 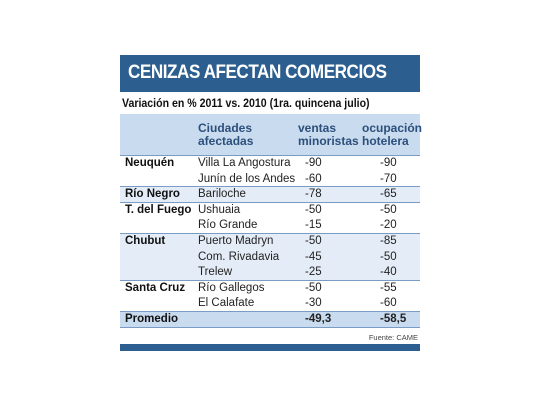 I want to click on city: Río Grande, so click(x=228, y=225).